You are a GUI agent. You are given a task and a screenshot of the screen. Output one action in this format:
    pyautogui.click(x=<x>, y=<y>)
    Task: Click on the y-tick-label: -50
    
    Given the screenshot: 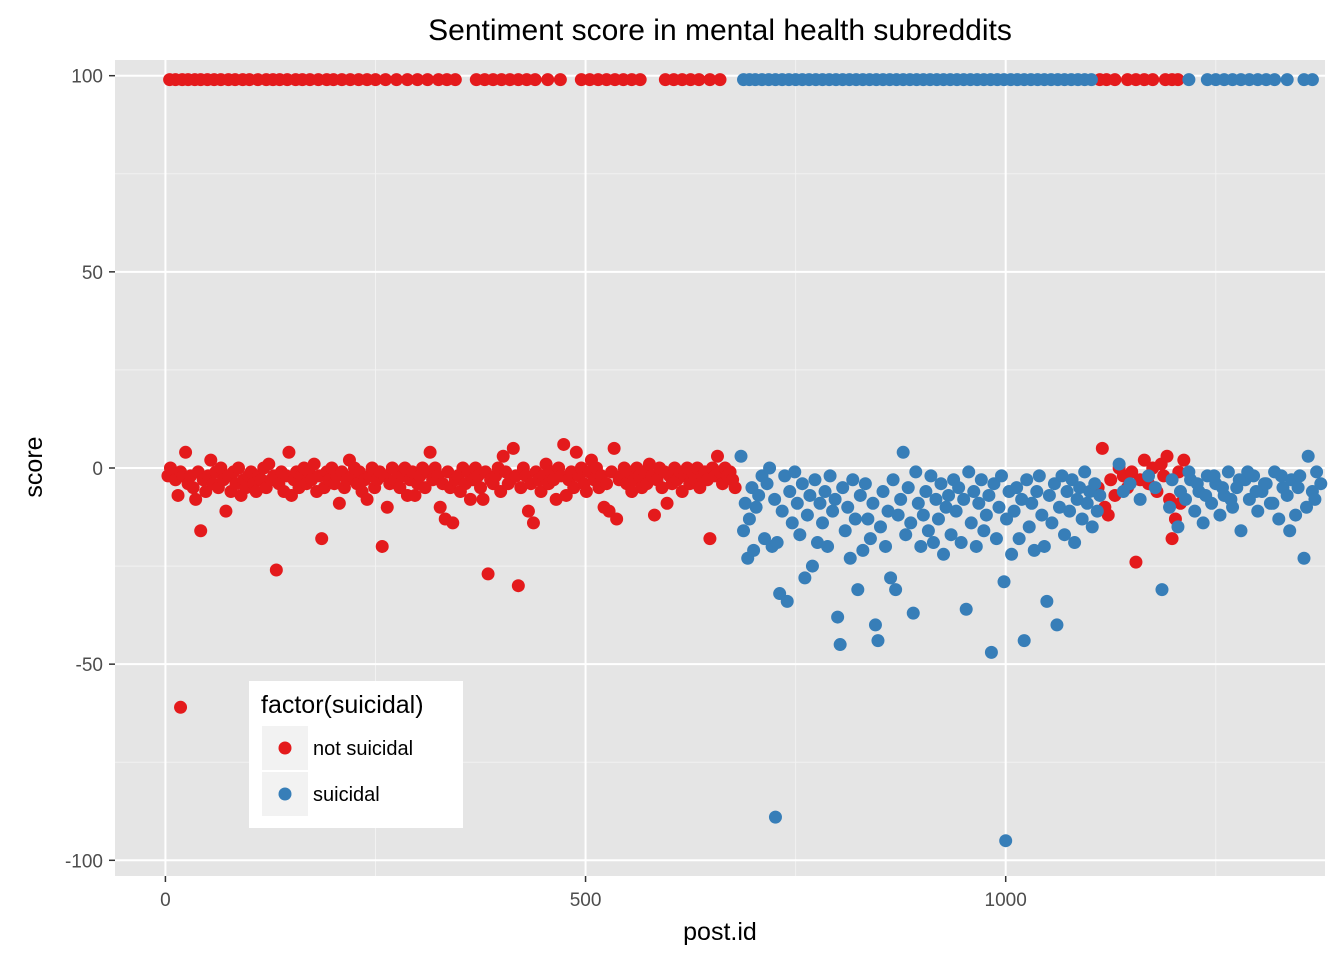 What is the action you would take?
    pyautogui.click(x=89, y=665)
    